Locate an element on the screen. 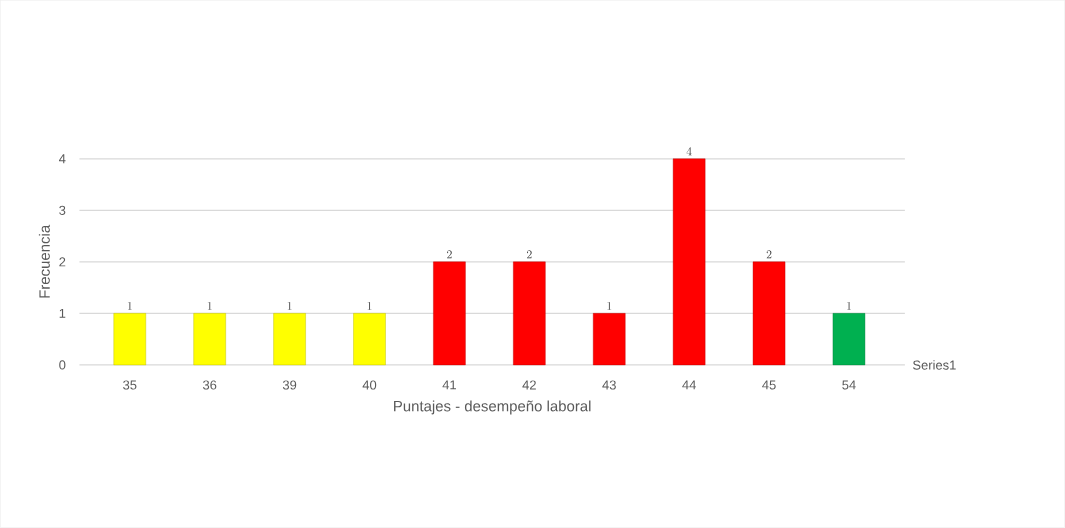 This screenshot has height=528, width=1065. y-axis-title: Frecuencia is located at coordinates (44, 261).